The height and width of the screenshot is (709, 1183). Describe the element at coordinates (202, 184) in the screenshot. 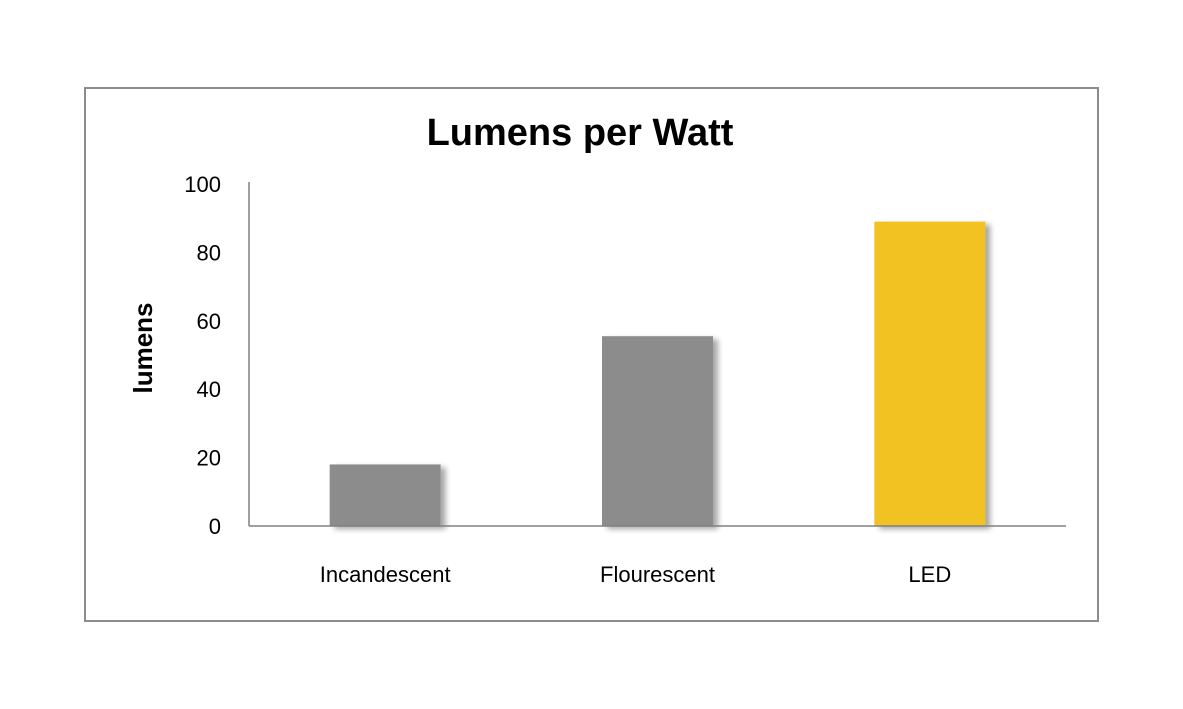

I see `y-tick-label: 100` at that location.